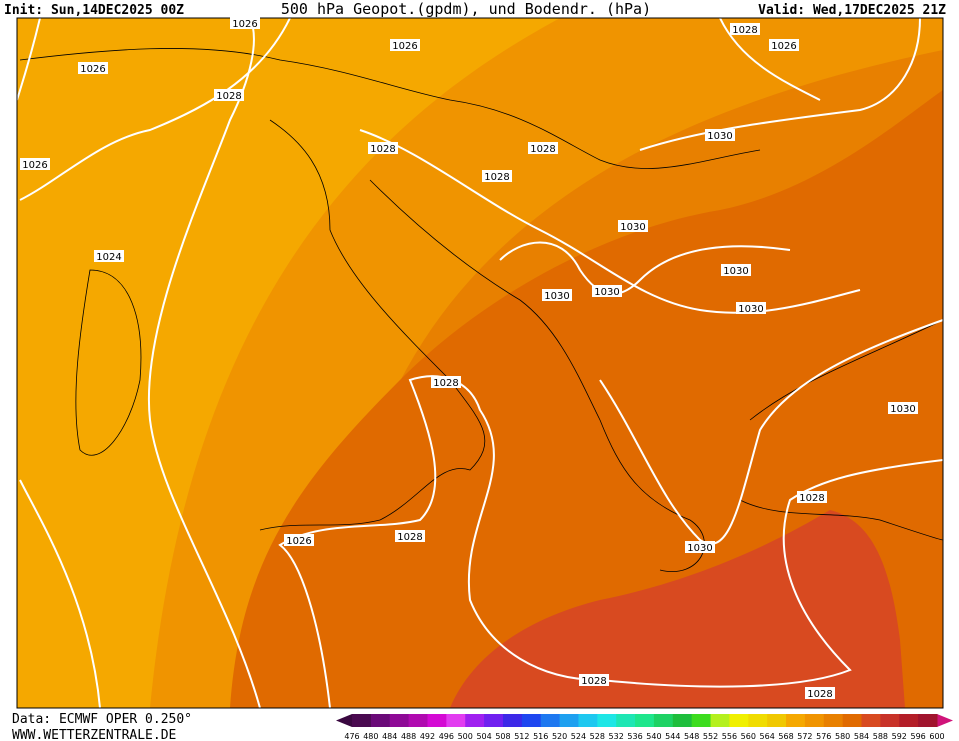 The width and height of the screenshot is (959, 741). I want to click on colorbar-label: 496, so click(446, 736).